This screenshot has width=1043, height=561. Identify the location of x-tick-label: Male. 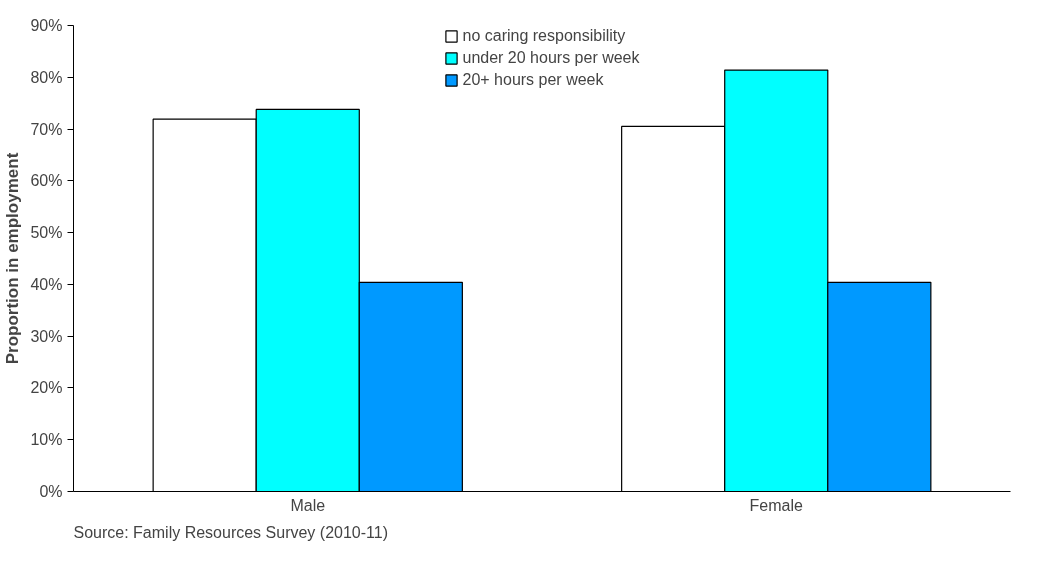
(308, 505).